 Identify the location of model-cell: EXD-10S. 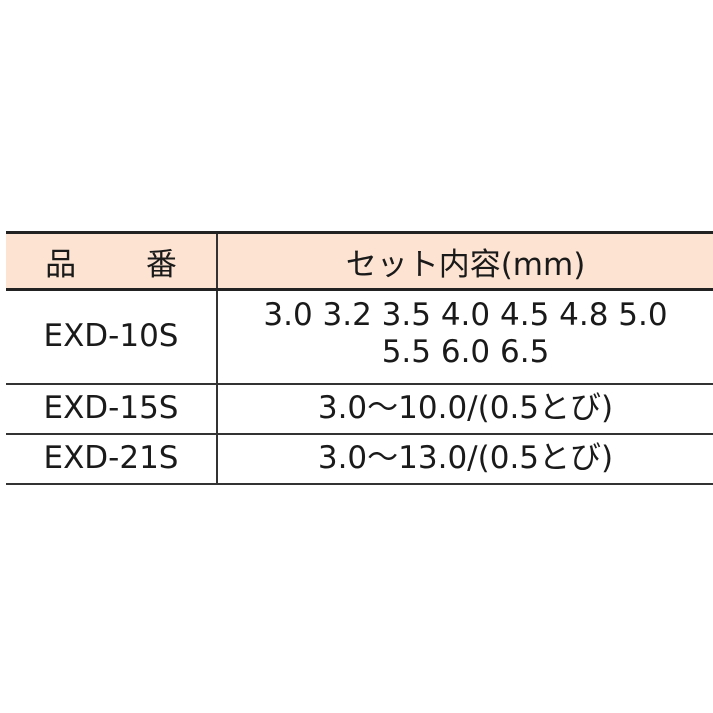
(112, 337).